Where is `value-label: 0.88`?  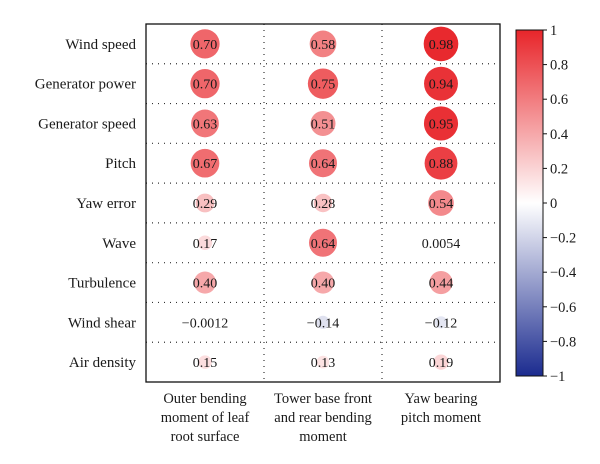 value-label: 0.88 is located at coordinates (441, 164).